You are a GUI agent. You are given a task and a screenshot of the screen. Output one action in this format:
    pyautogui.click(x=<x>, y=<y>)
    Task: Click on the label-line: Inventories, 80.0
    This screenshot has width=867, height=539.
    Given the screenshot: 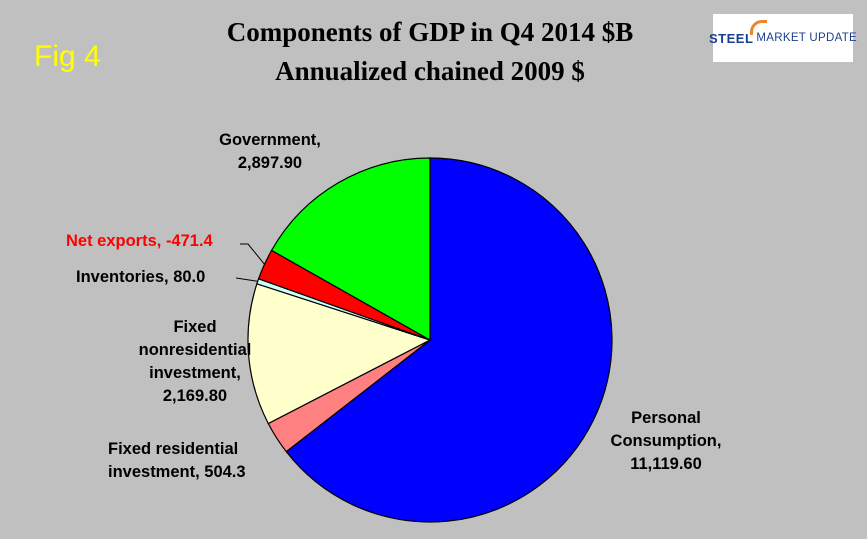 What is the action you would take?
    pyautogui.click(x=141, y=277)
    